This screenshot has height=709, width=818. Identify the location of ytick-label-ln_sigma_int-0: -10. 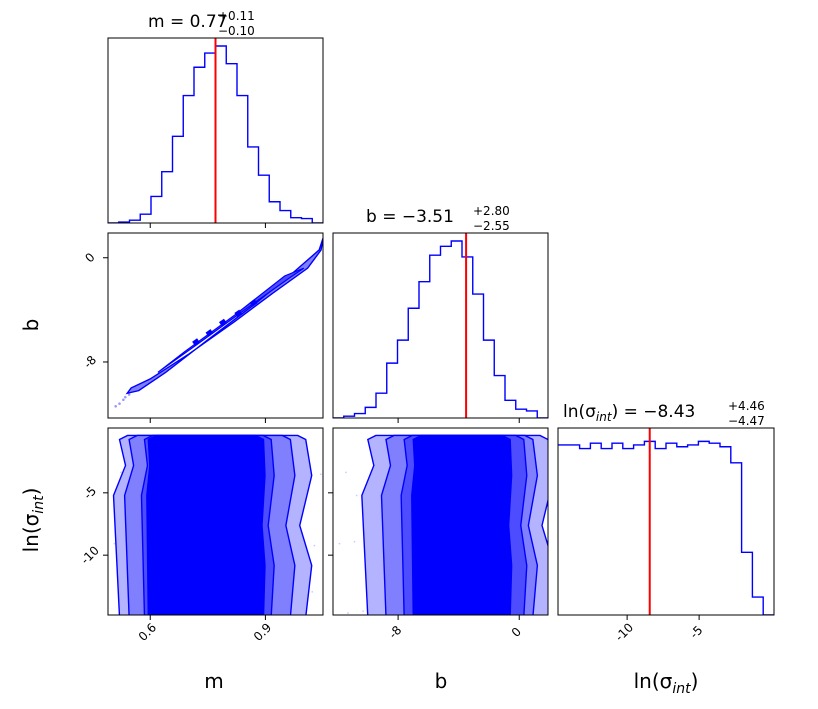
(90, 555).